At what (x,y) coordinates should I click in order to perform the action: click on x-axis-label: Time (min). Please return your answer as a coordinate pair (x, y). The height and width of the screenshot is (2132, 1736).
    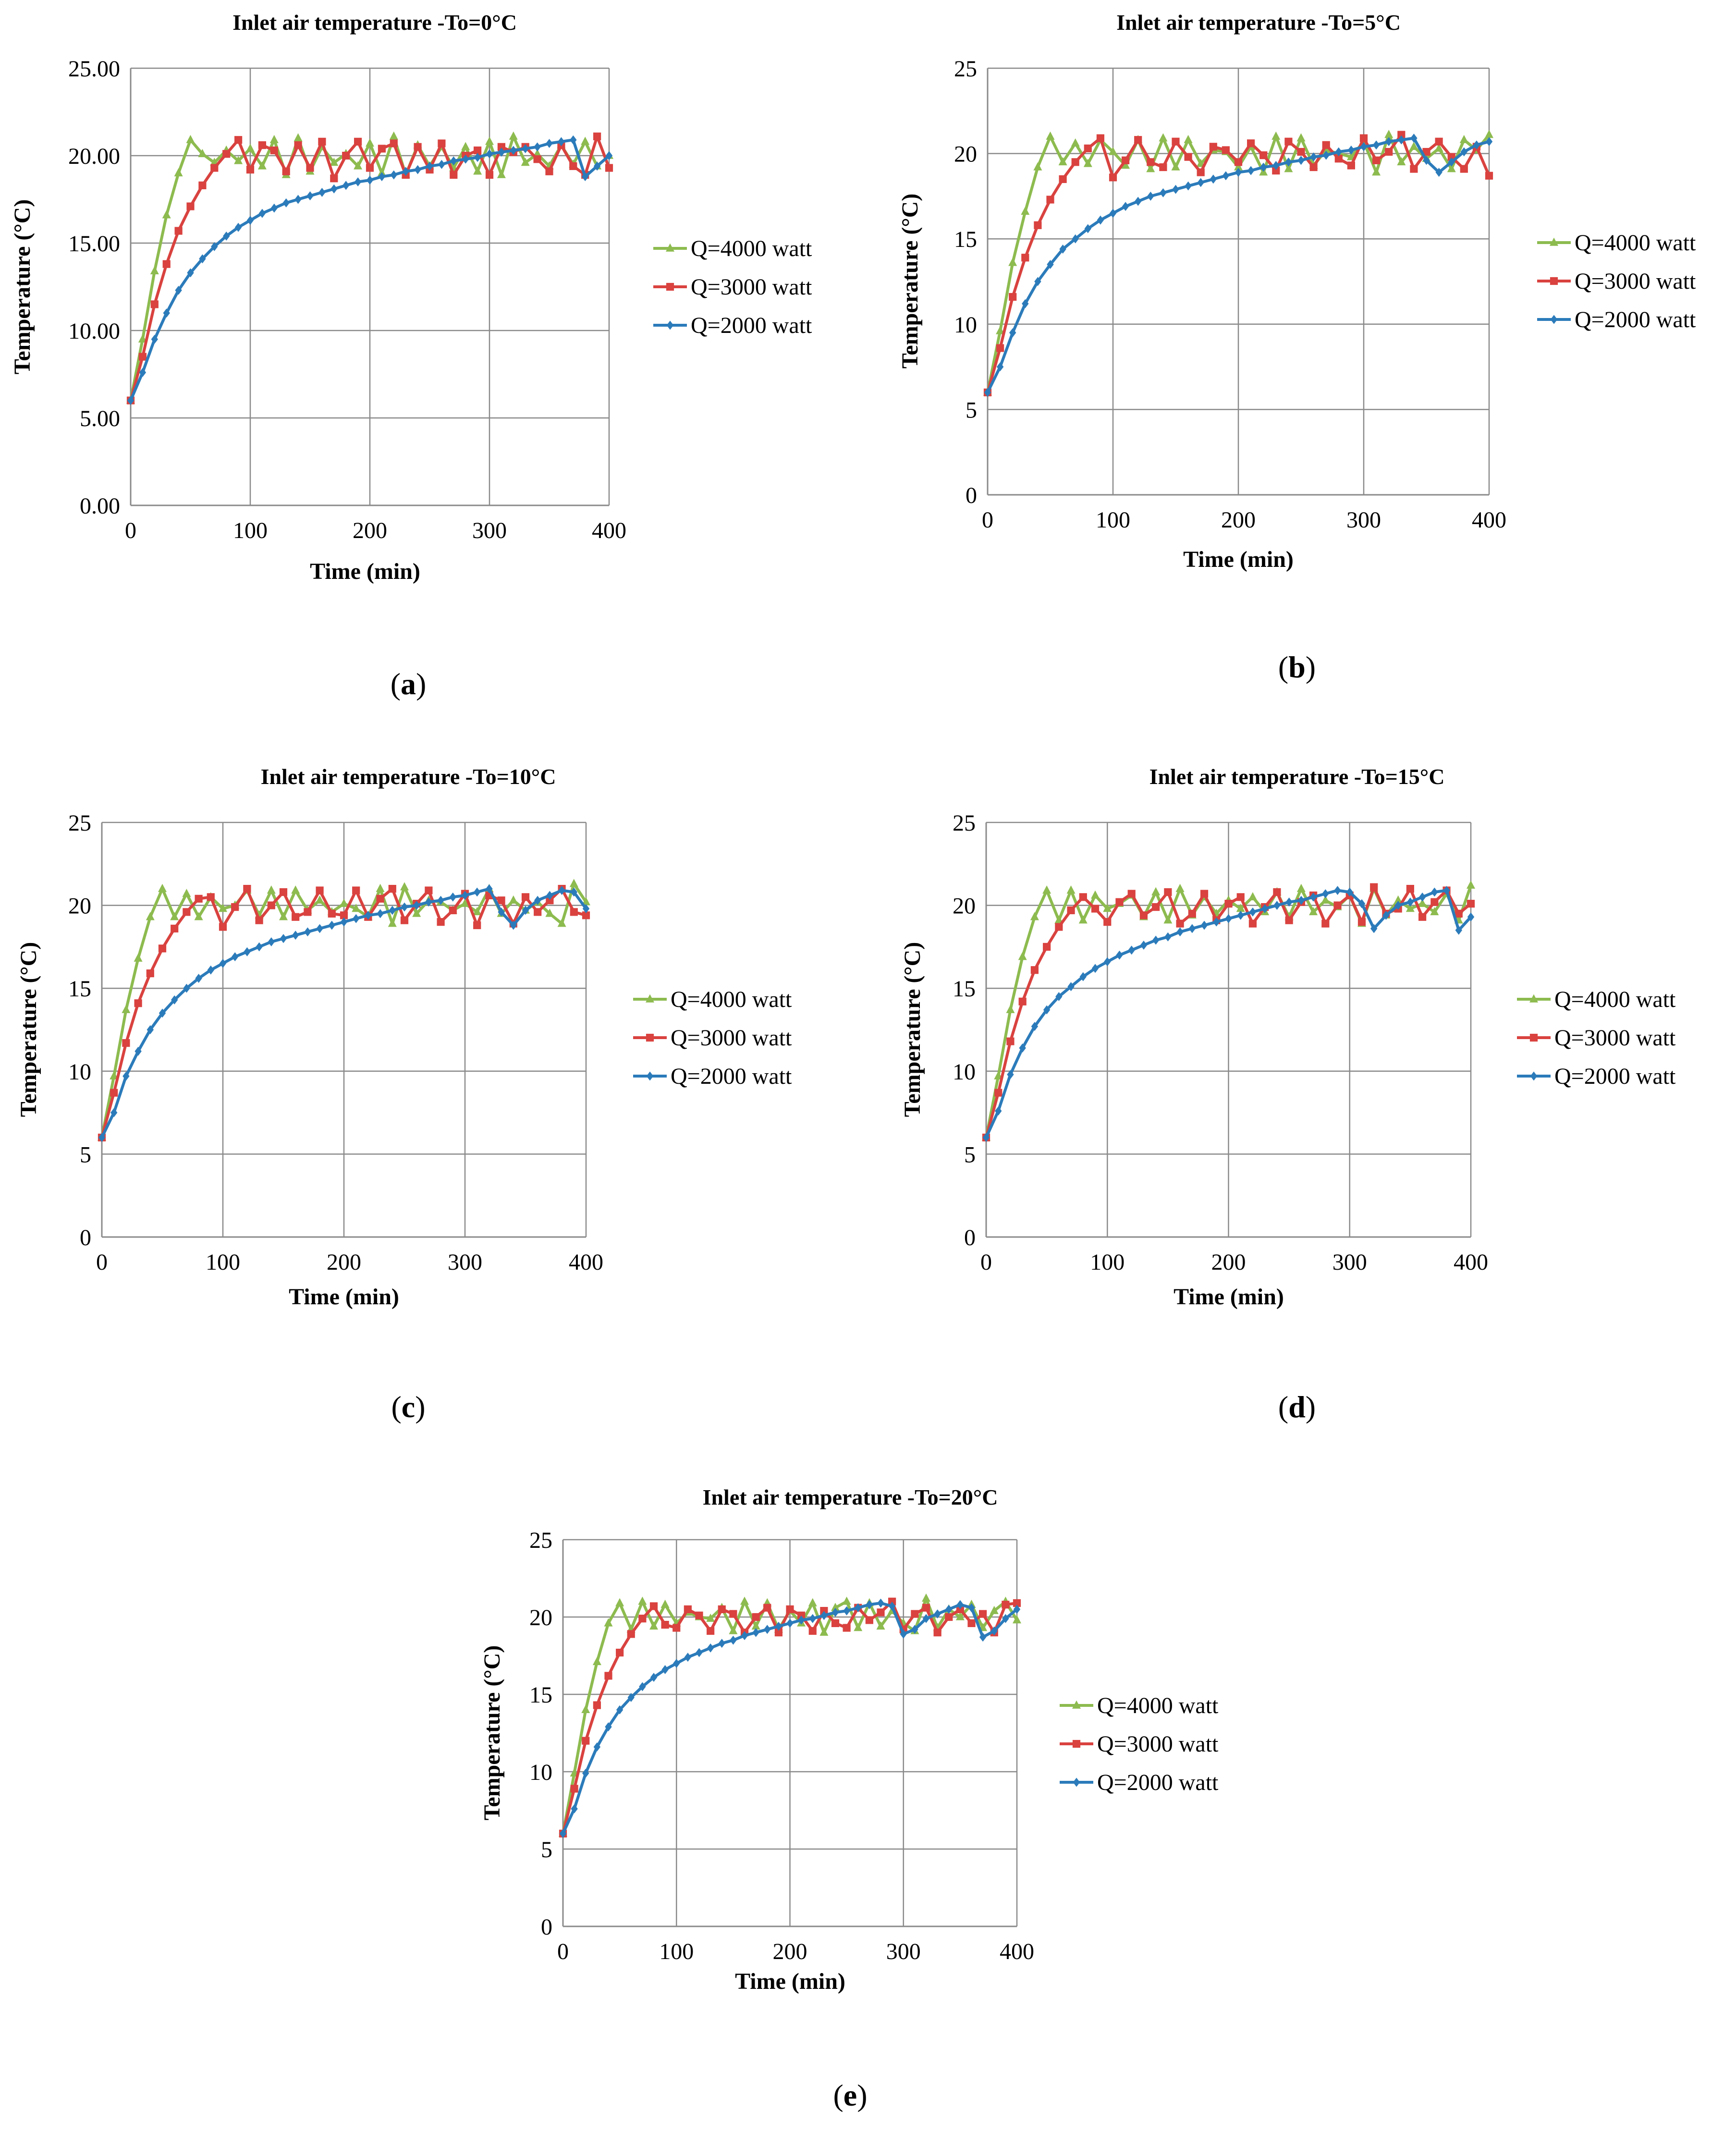
    Looking at the image, I should click on (365, 571).